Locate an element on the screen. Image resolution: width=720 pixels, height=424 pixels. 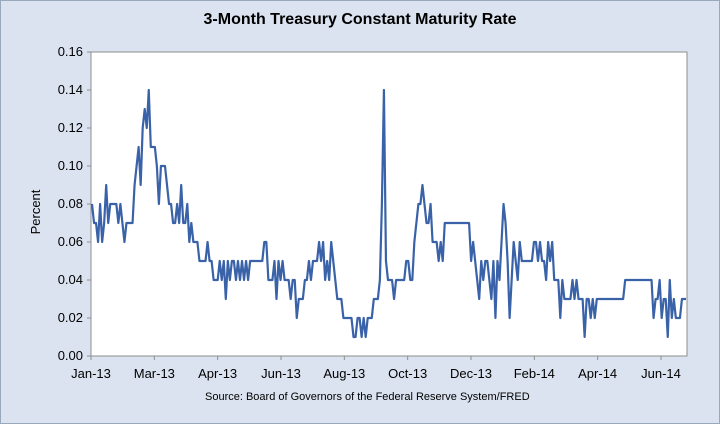
y-tick-label: 0.16 is located at coordinates (70, 51).